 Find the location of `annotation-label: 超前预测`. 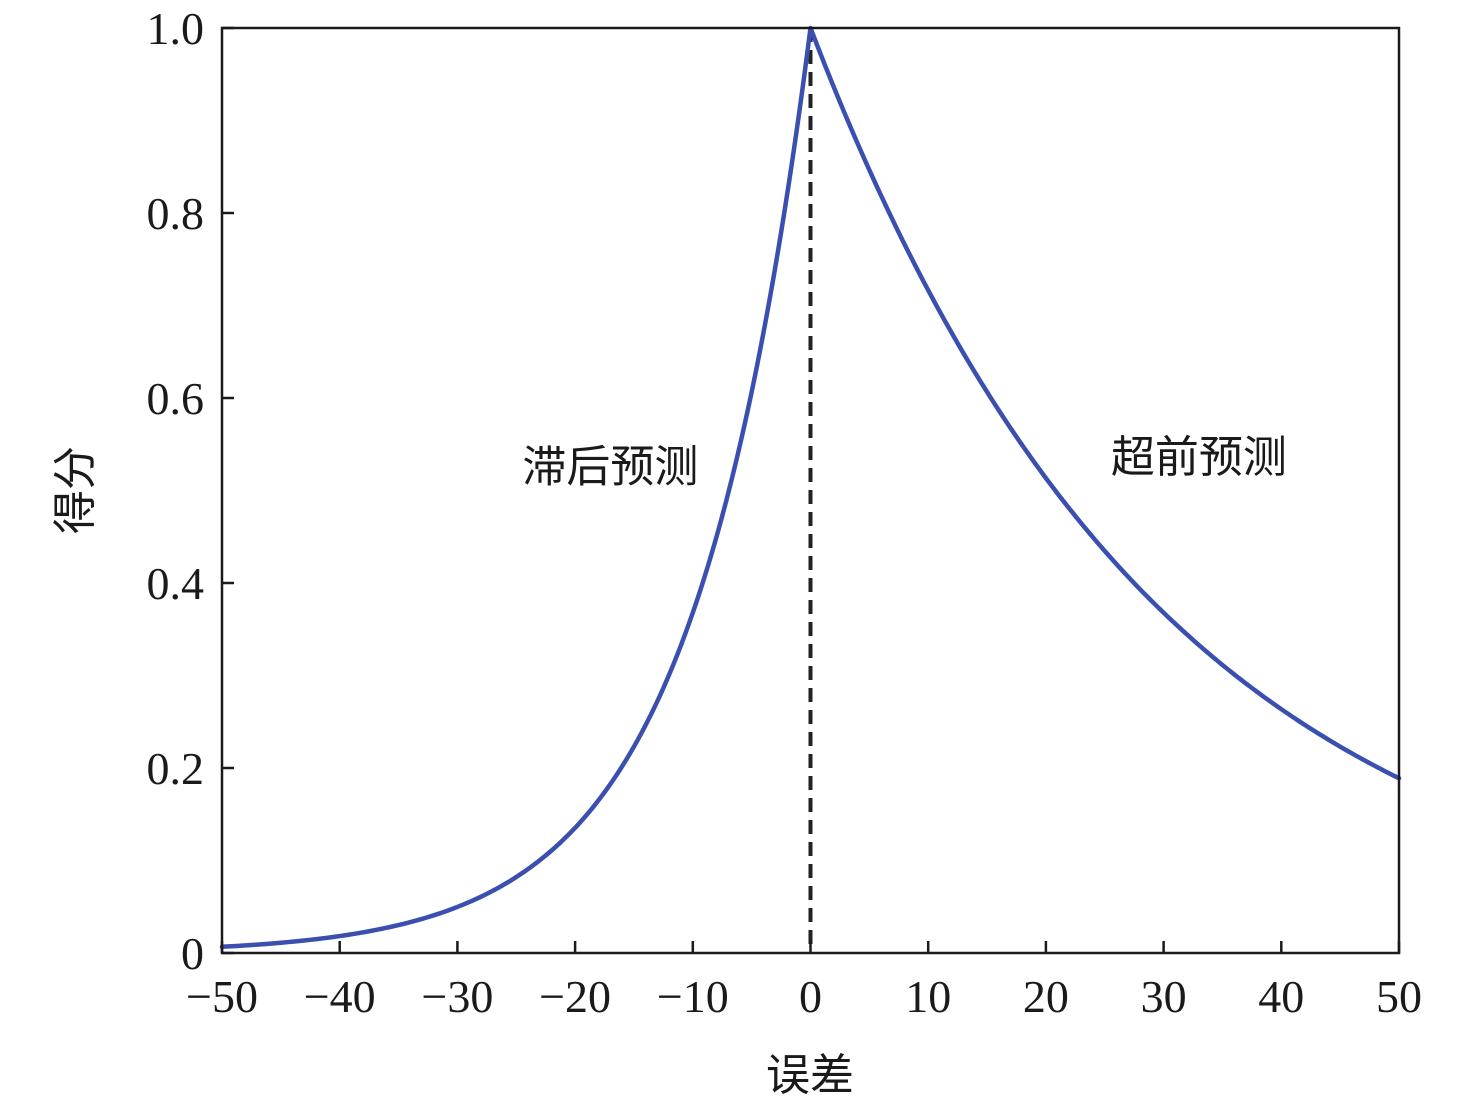

annotation-label: 超前预测 is located at coordinates (1199, 457).